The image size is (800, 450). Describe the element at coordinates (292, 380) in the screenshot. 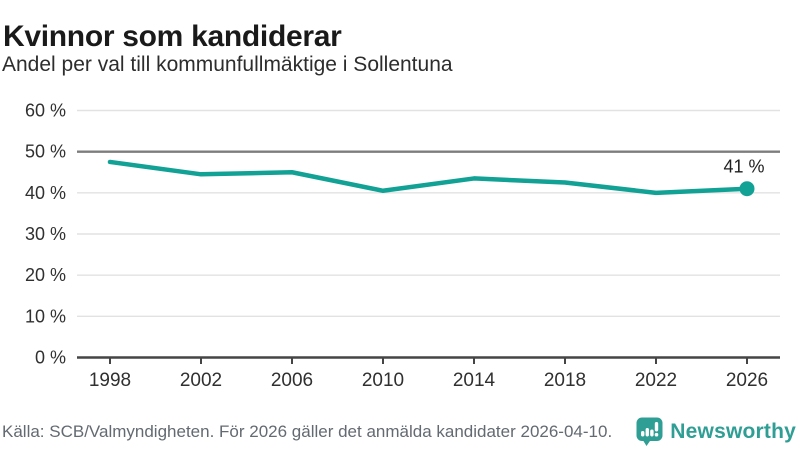

I see `x-tick-label: 2006` at that location.